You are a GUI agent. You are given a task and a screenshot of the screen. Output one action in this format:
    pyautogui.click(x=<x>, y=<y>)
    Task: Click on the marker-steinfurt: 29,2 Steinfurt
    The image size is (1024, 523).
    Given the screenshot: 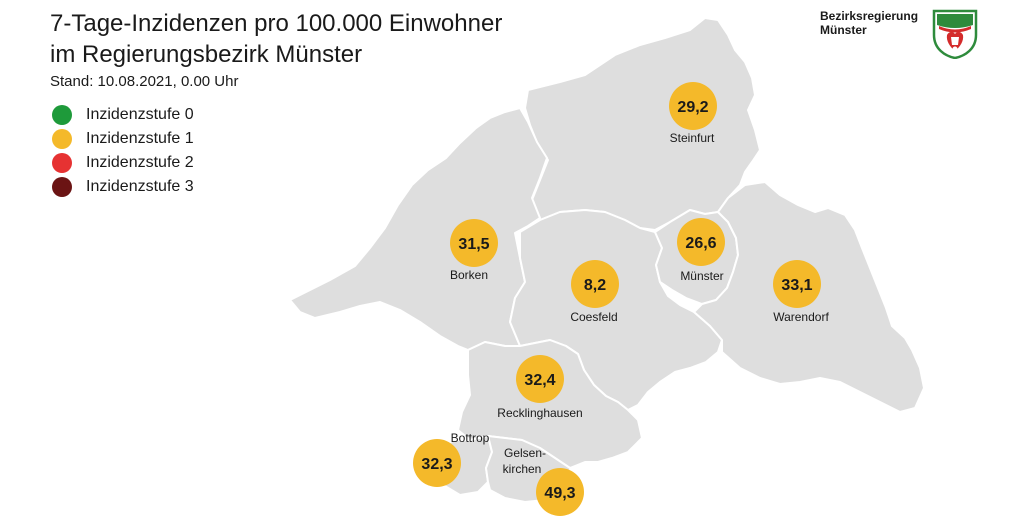 What is the action you would take?
    pyautogui.click(x=693, y=113)
    